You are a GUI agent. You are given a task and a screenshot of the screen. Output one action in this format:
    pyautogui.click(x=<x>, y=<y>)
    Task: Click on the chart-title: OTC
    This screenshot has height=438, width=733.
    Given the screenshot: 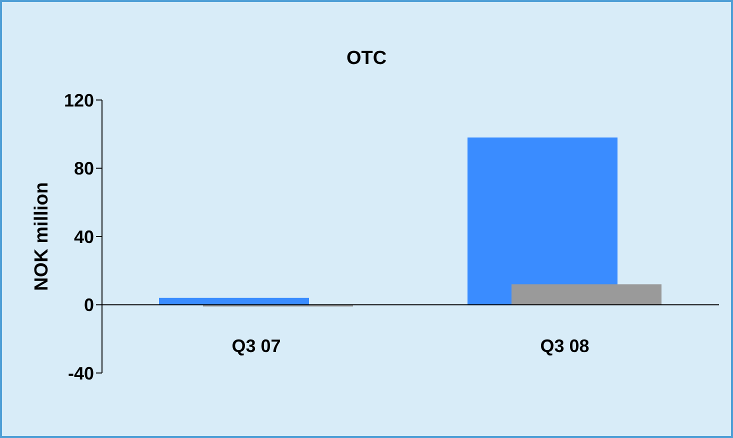 What is the action you would take?
    pyautogui.click(x=366, y=59)
    